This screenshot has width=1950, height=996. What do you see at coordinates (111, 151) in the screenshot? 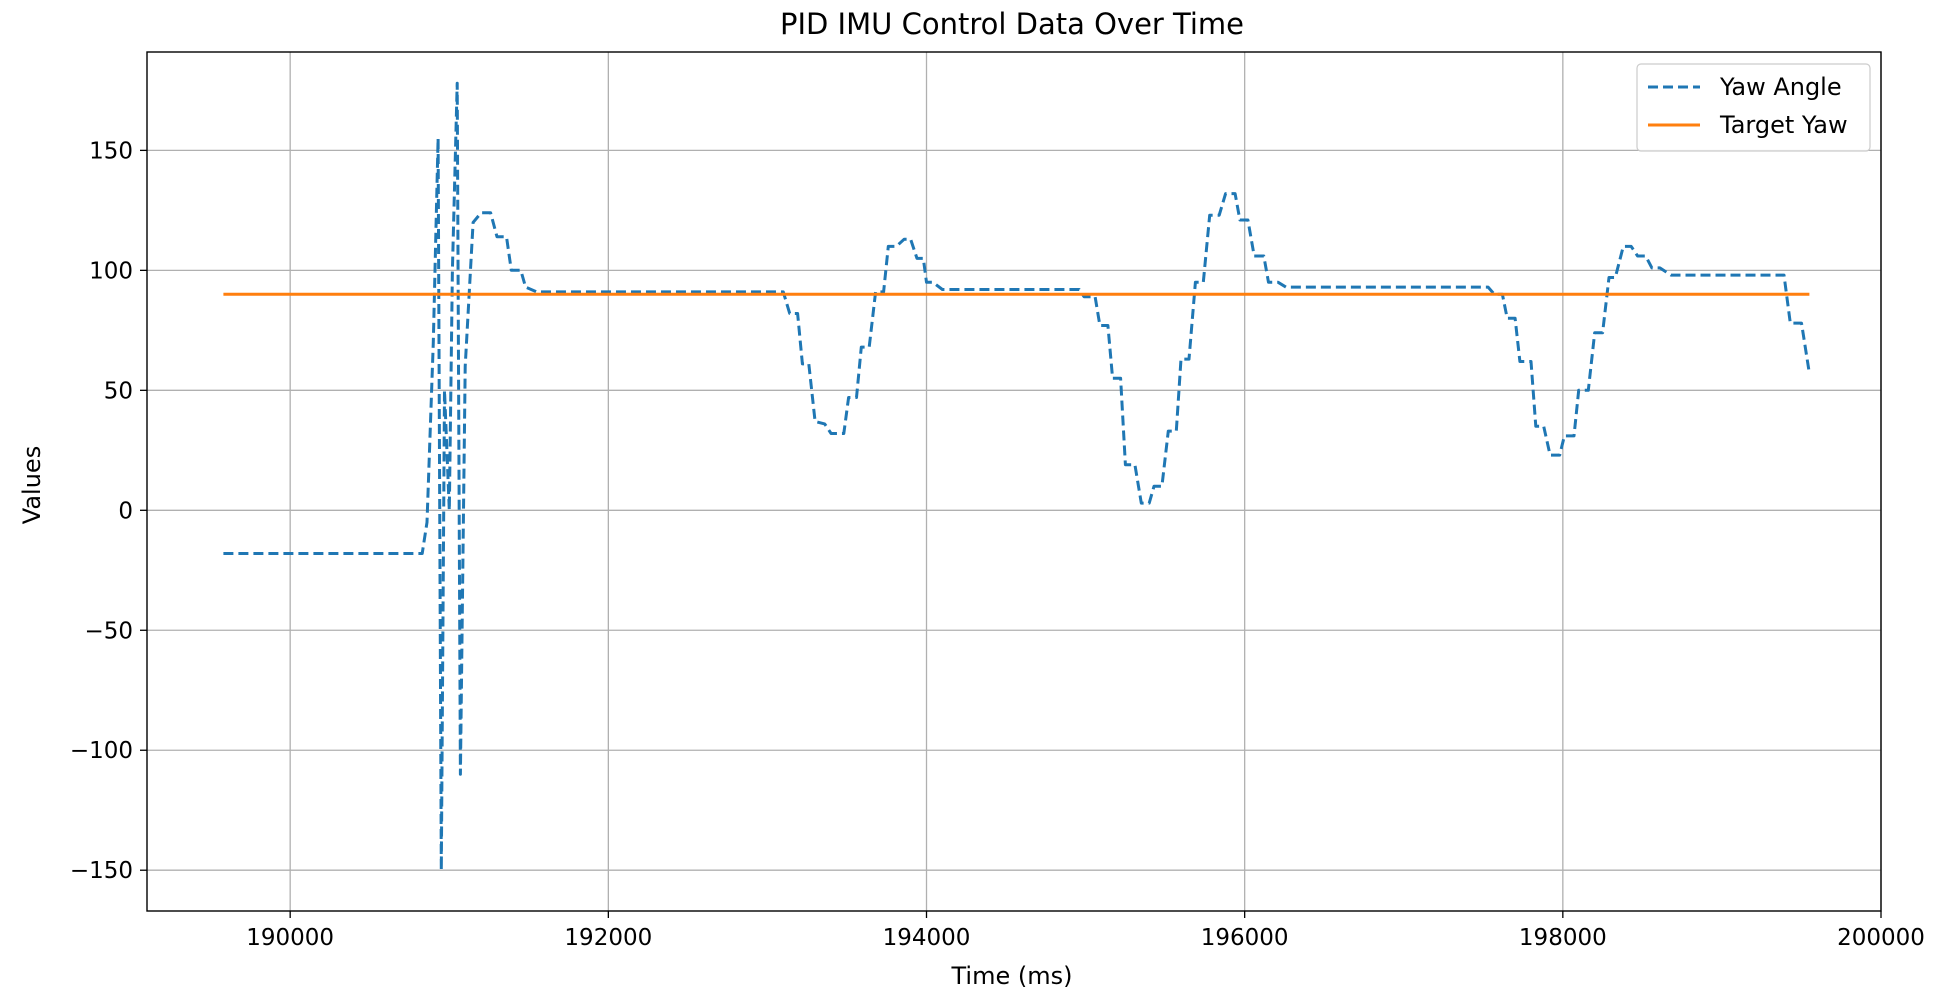
I see `y-tick-label: 150` at bounding box center [111, 151].